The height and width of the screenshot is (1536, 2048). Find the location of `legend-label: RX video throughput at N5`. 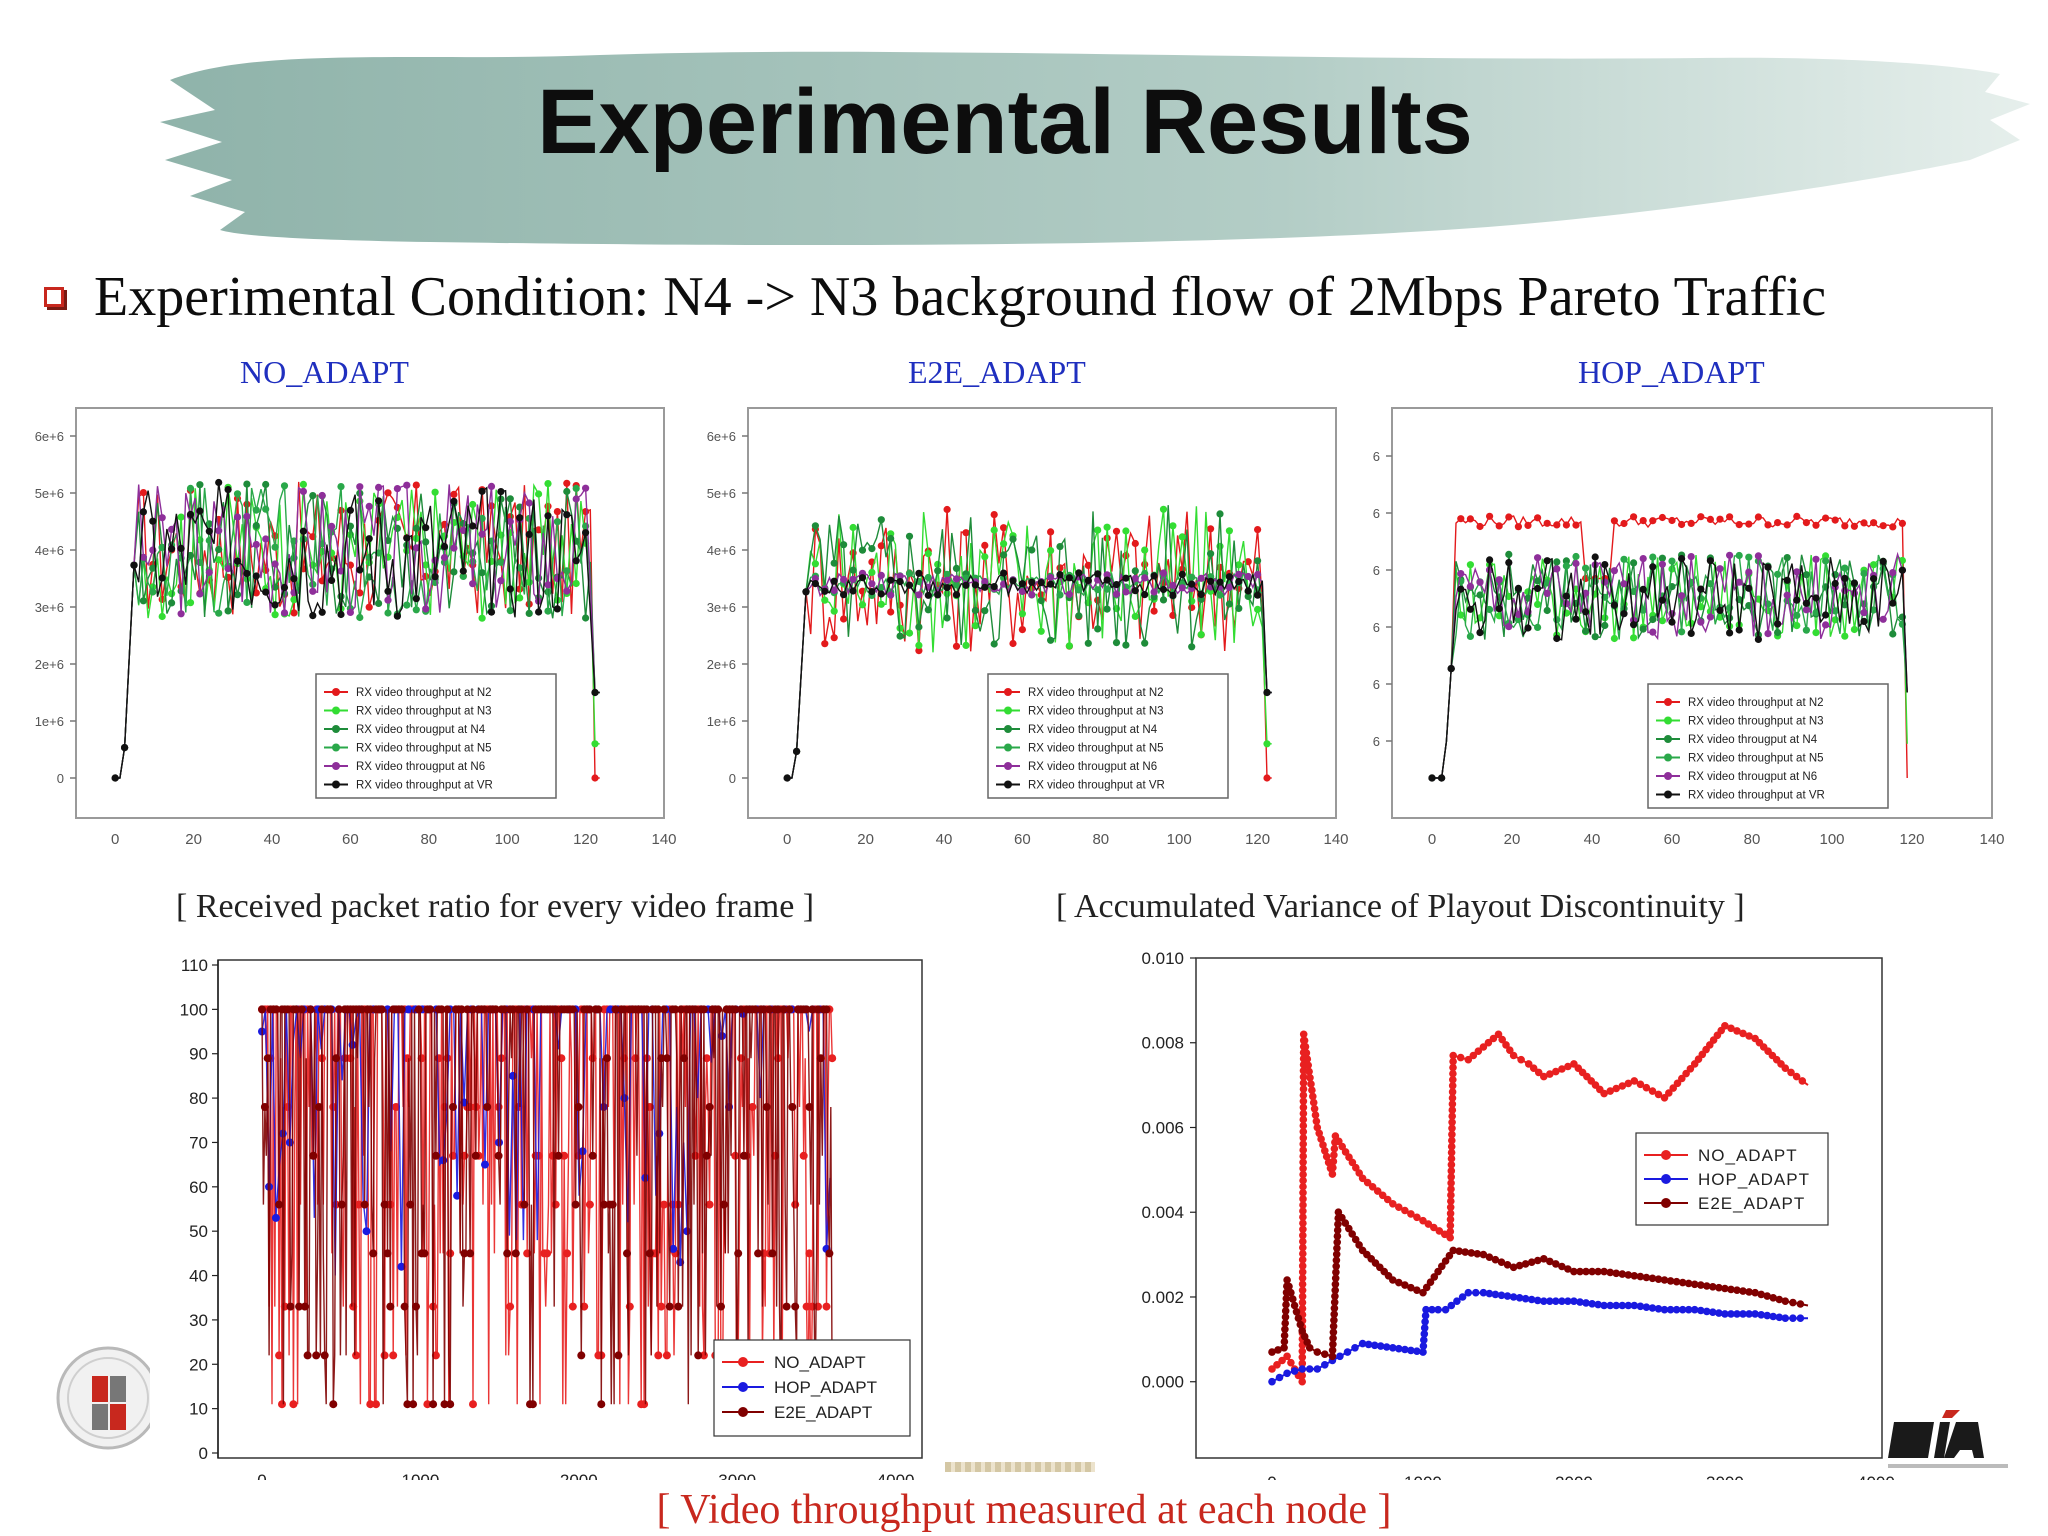

legend-label: RX video throughput at N5 is located at coordinates (1096, 749).